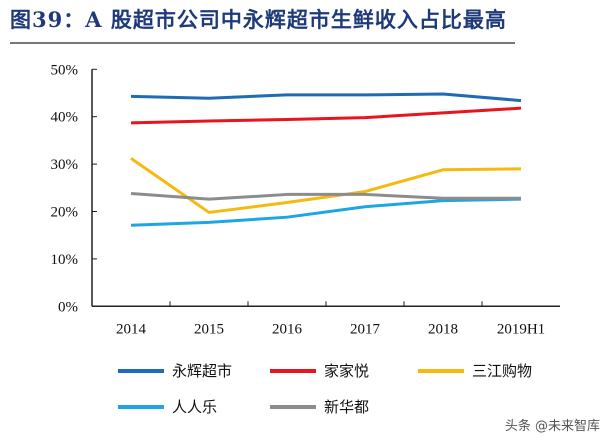  What do you see at coordinates (131, 329) in the screenshot?
I see `x-tick-label: 2014` at bounding box center [131, 329].